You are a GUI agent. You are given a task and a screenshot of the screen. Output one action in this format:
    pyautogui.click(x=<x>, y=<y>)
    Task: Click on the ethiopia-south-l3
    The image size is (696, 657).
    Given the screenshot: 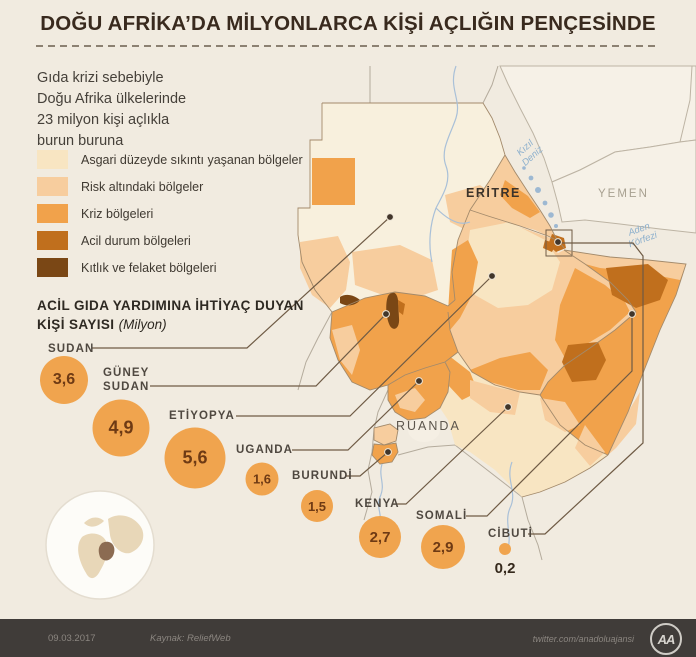 What is the action you would take?
    pyautogui.click(x=509, y=371)
    